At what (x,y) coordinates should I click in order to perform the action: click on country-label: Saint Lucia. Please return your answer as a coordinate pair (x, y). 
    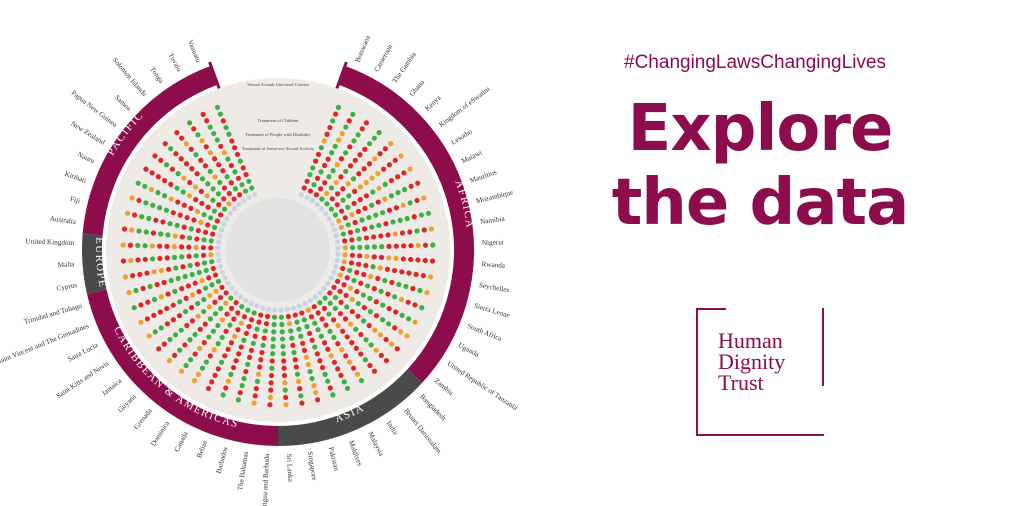
    Looking at the image, I should click on (83, 352).